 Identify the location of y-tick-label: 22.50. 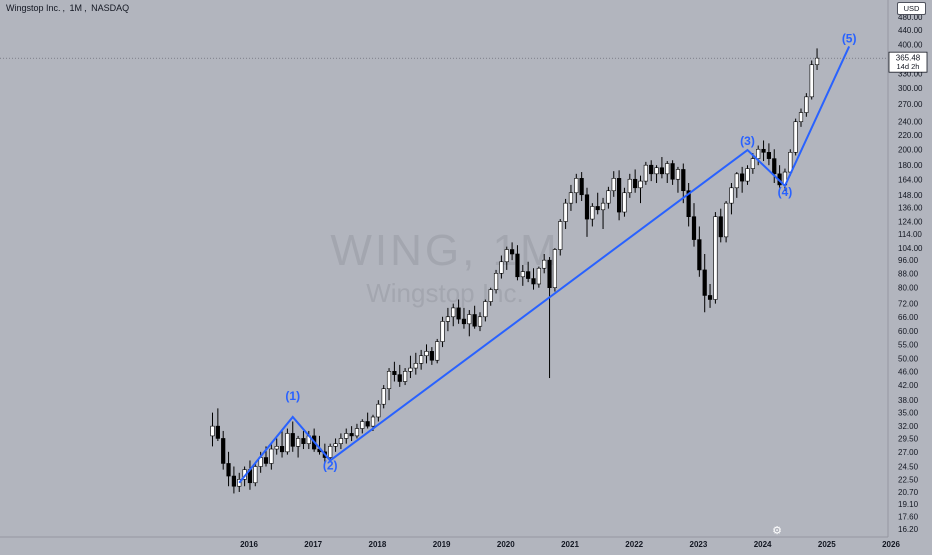
(908, 479).